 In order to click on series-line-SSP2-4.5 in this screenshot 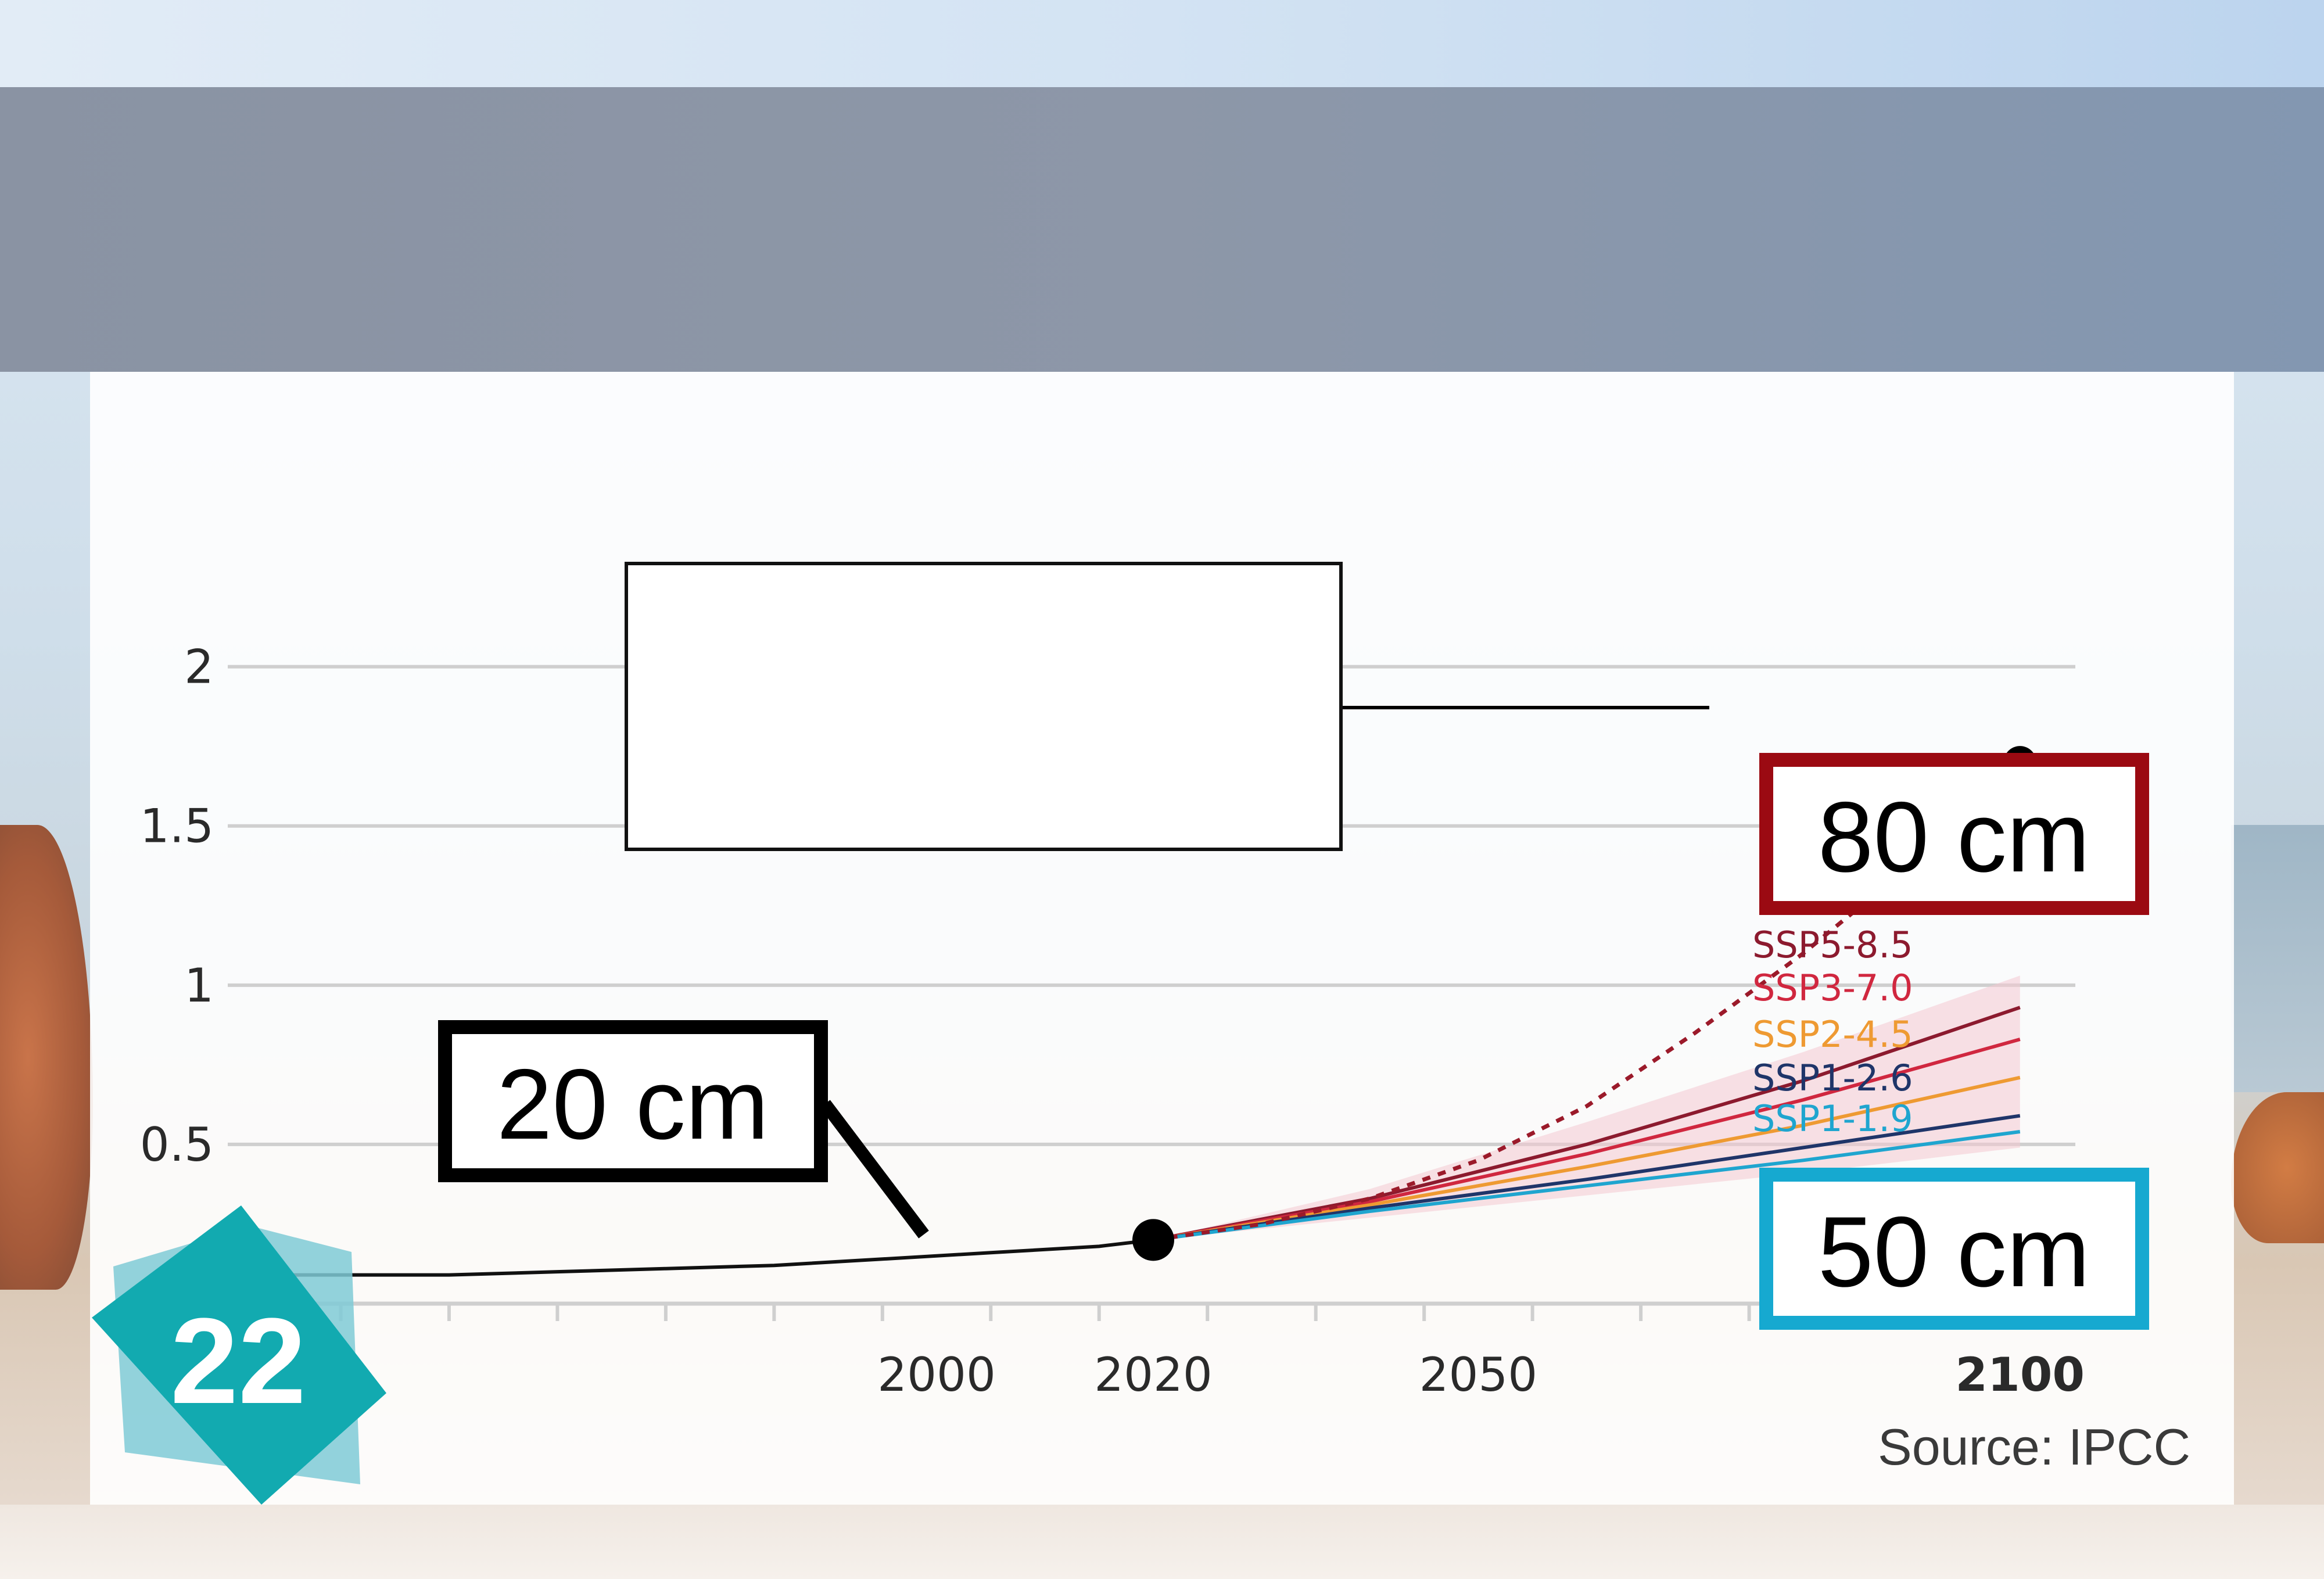, I will do `click(1587, 1159)`.